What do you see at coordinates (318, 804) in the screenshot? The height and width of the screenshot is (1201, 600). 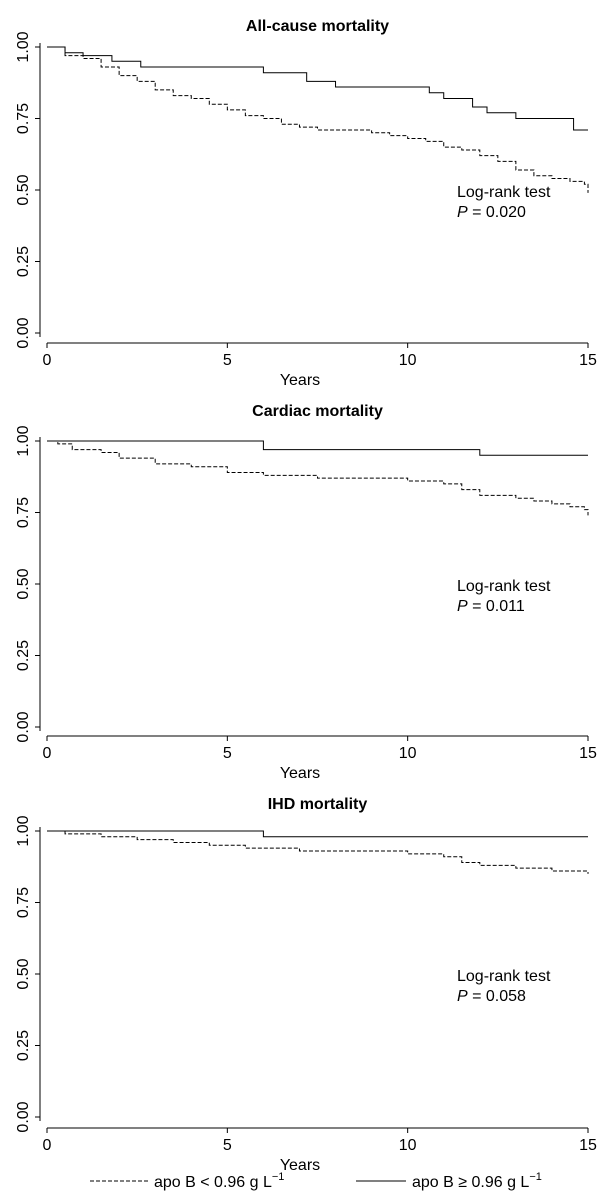 I see `chart-title: IHD mortality` at bounding box center [318, 804].